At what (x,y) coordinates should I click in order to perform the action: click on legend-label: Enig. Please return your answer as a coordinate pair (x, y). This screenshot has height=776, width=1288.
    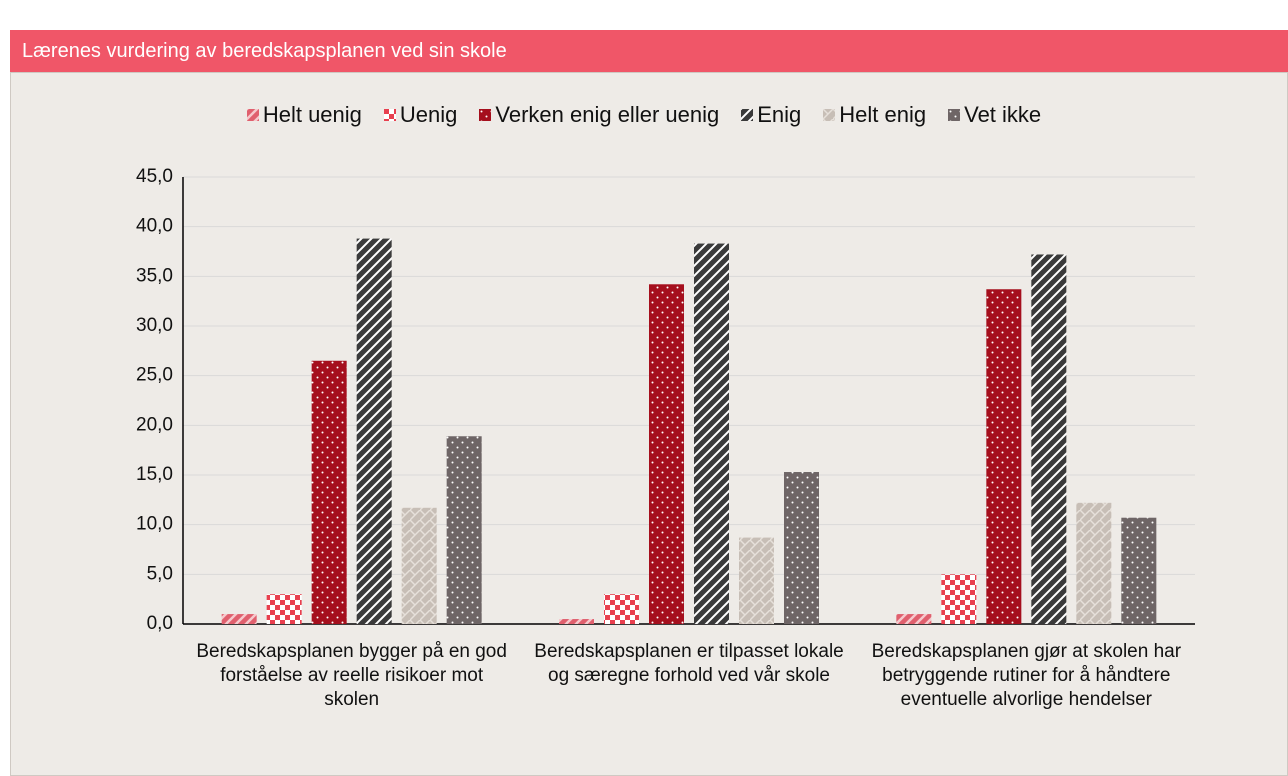
    Looking at the image, I should click on (779, 114).